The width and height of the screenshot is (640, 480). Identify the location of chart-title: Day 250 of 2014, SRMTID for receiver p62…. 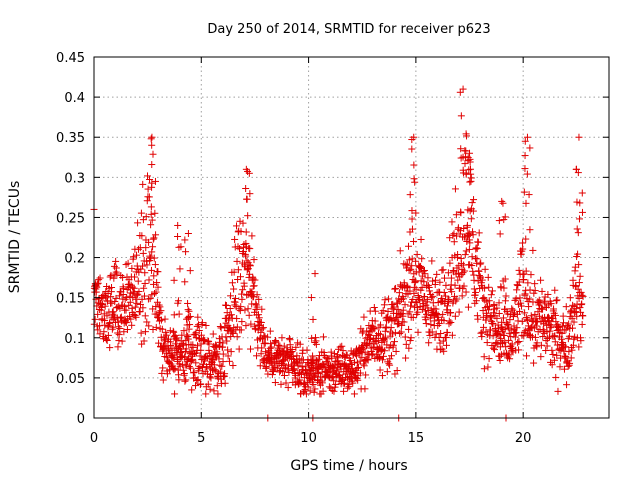
(348, 29).